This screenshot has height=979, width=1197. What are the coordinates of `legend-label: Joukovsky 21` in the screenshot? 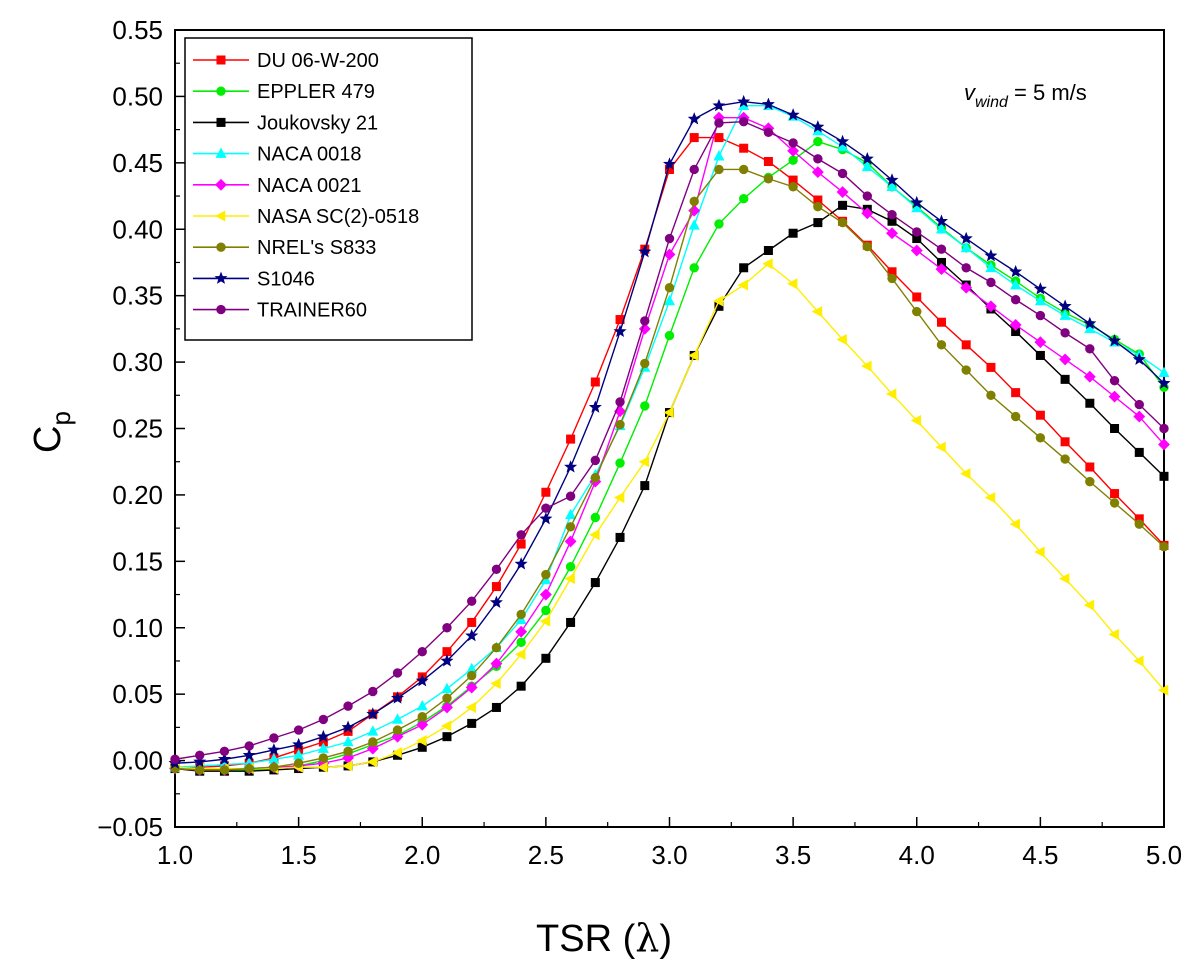 It's located at (317, 123).